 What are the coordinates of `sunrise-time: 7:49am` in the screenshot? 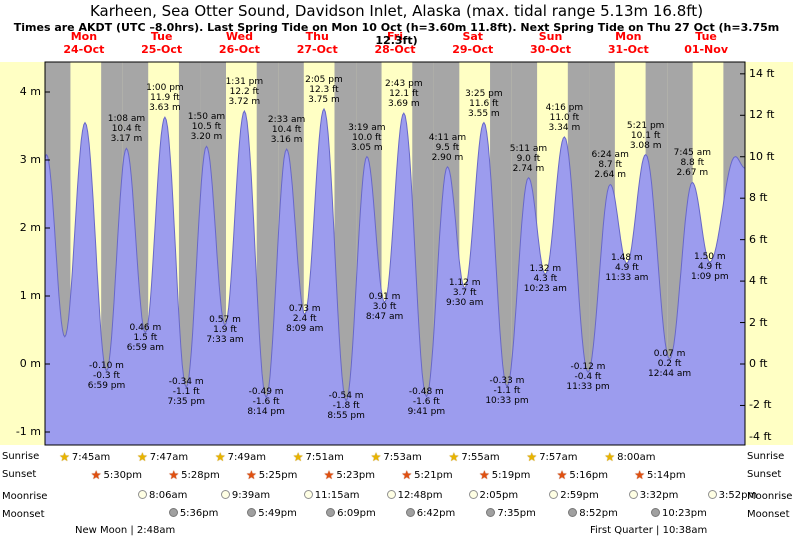 It's located at (246, 457).